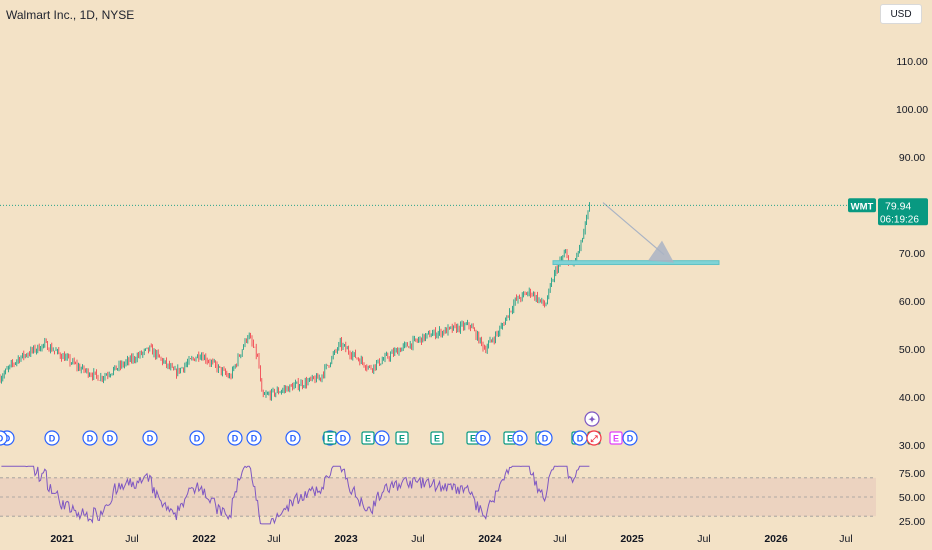  What do you see at coordinates (903, 212) in the screenshot?
I see `price-tag` at bounding box center [903, 212].